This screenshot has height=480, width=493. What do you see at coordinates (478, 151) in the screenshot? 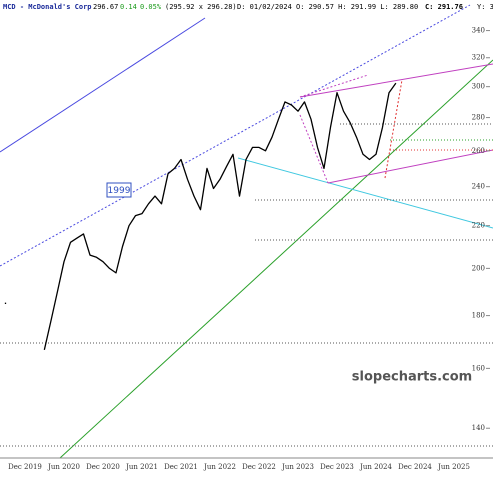
I see `y-tick-label: 260` at bounding box center [478, 151].